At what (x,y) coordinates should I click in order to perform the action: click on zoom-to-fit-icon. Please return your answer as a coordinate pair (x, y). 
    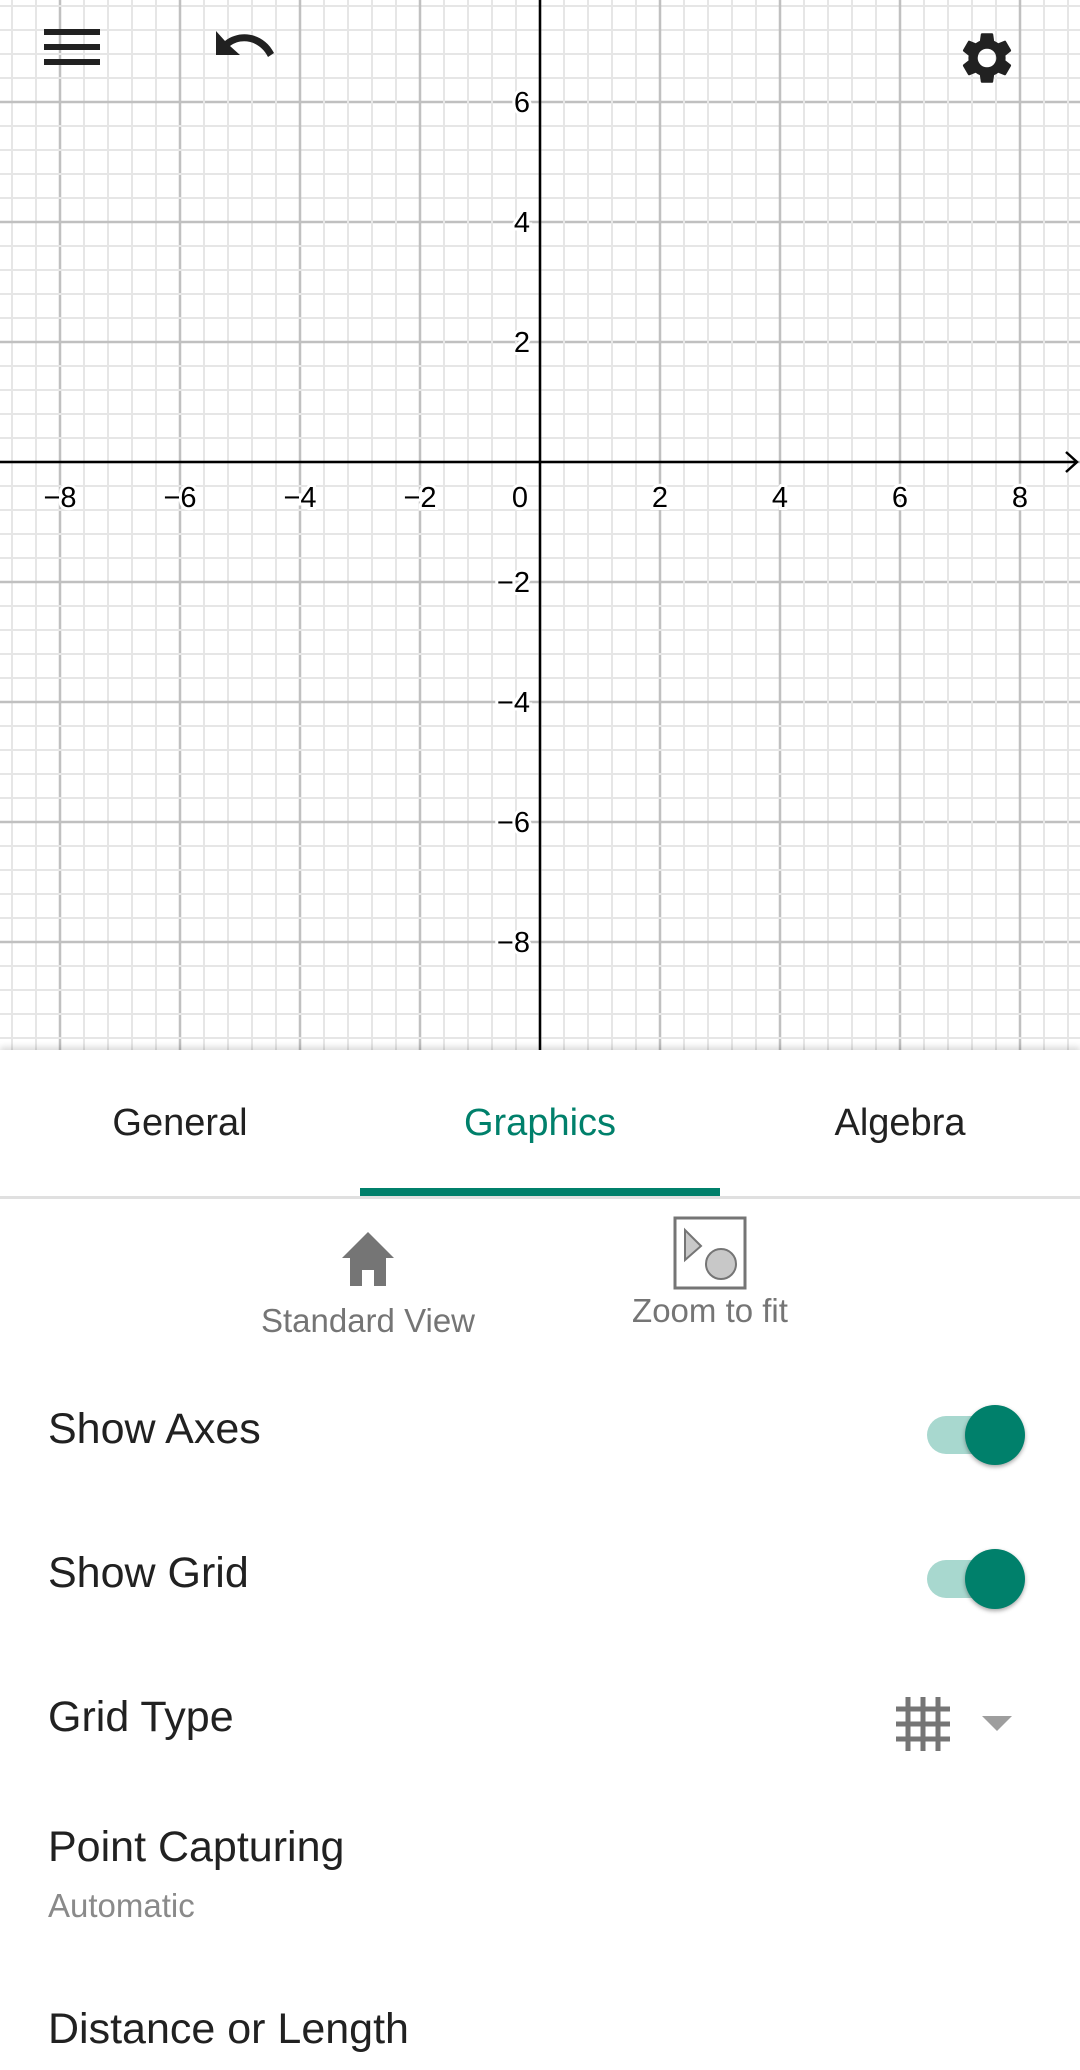
    Looking at the image, I should click on (710, 1253).